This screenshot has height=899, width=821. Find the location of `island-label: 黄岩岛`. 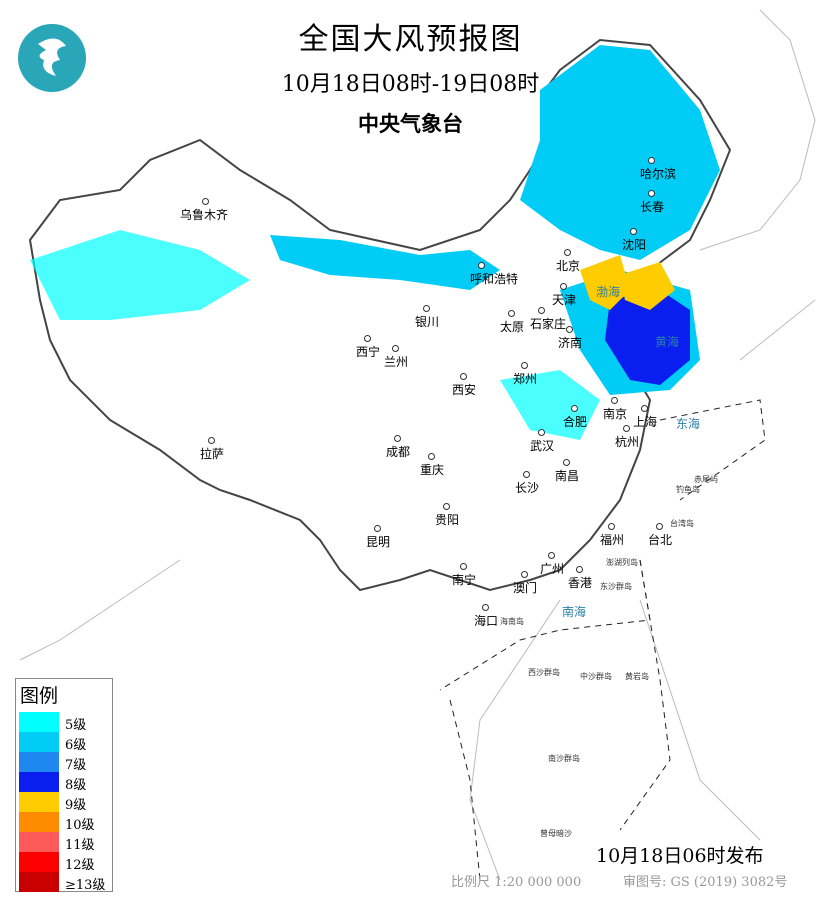

island-label: 黄岩岛 is located at coordinates (637, 676).